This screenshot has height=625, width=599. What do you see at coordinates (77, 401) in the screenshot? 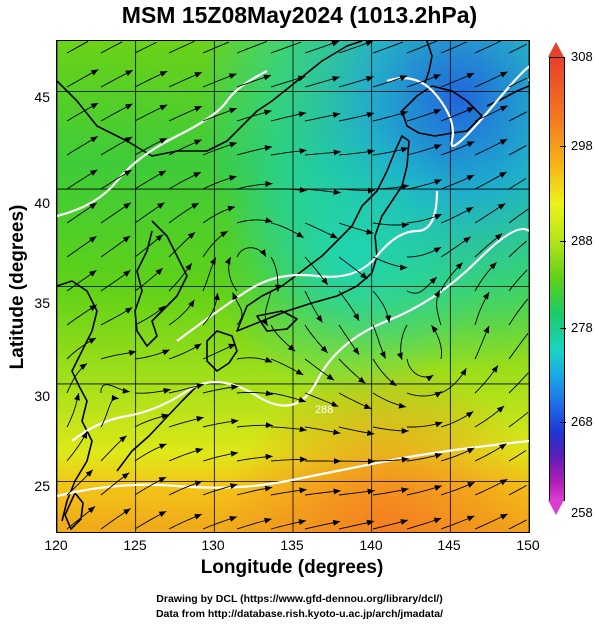
I see `coastline-china-east` at bounding box center [77, 401].